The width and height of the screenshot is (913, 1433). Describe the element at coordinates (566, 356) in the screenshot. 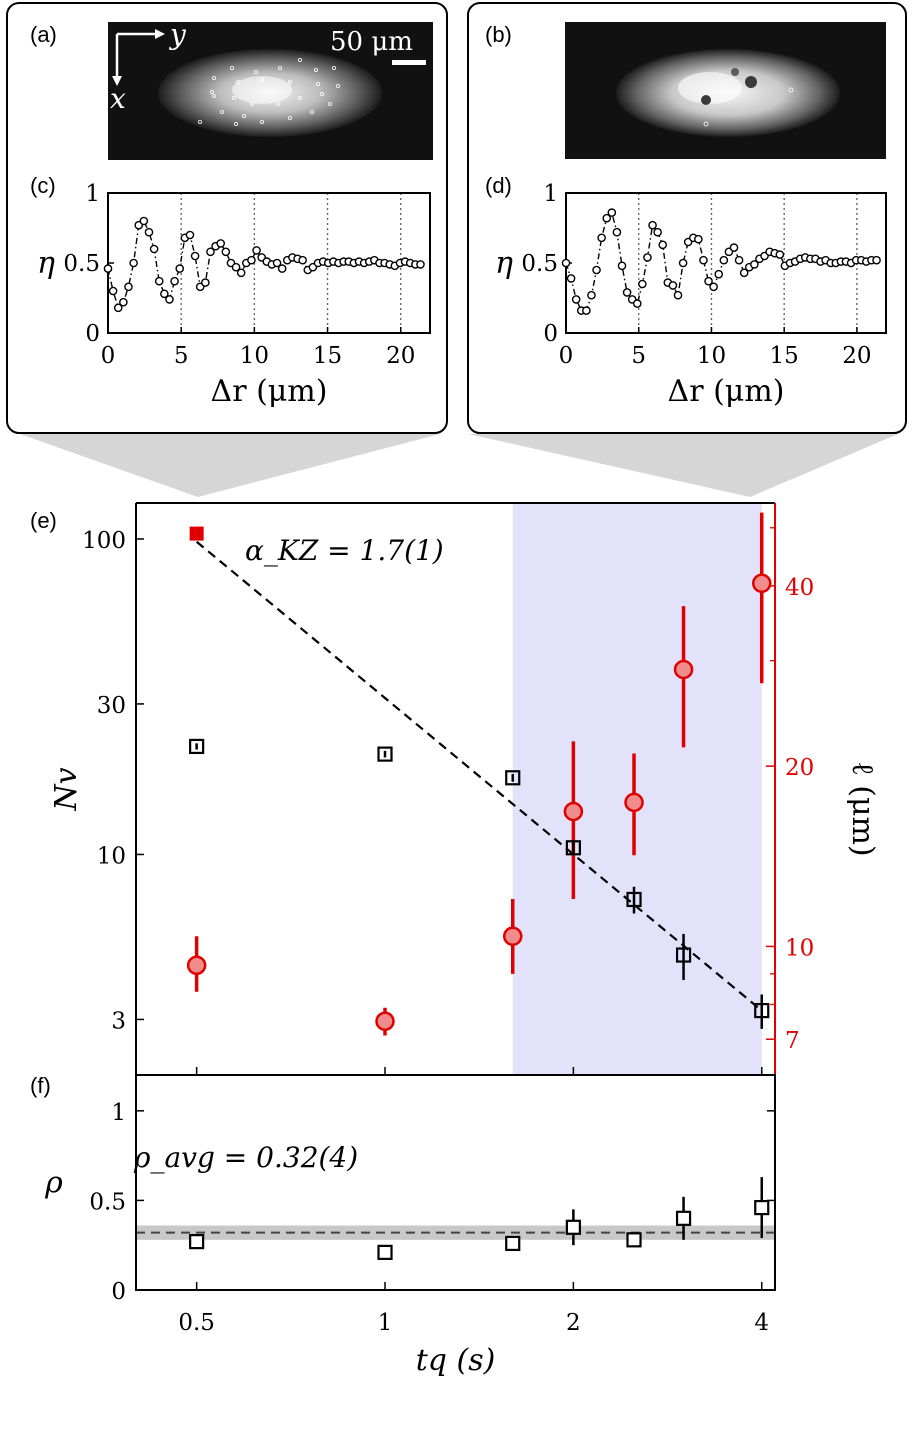

I see `x-tick-label: 0` at that location.